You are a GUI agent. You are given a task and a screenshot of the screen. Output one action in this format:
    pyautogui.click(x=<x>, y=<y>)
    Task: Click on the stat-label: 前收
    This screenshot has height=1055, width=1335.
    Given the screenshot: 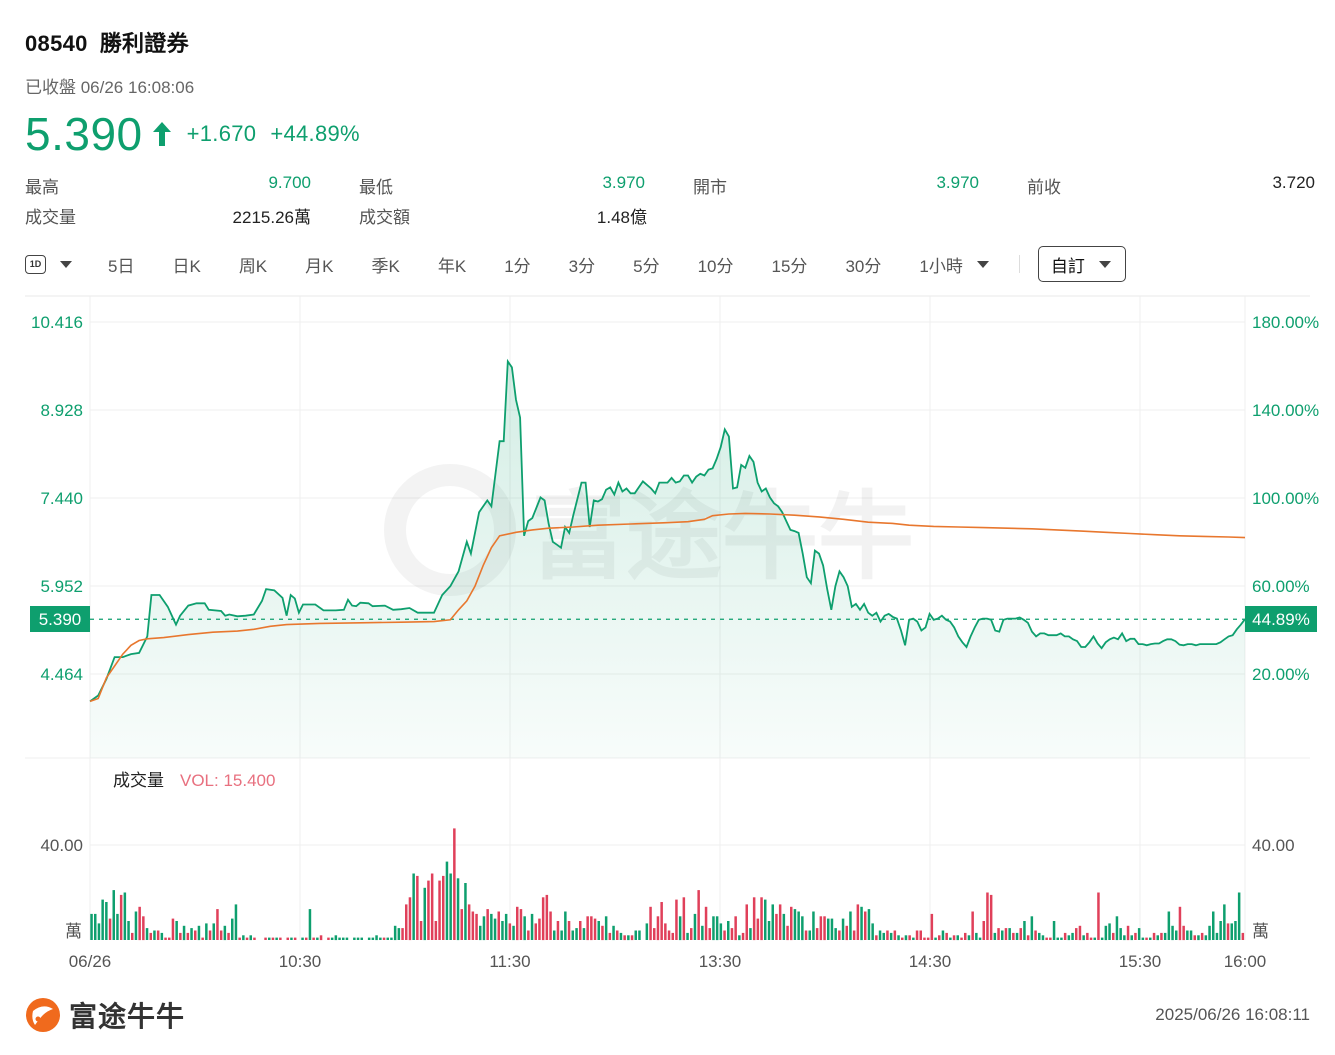 What is the action you would take?
    pyautogui.click(x=1044, y=187)
    